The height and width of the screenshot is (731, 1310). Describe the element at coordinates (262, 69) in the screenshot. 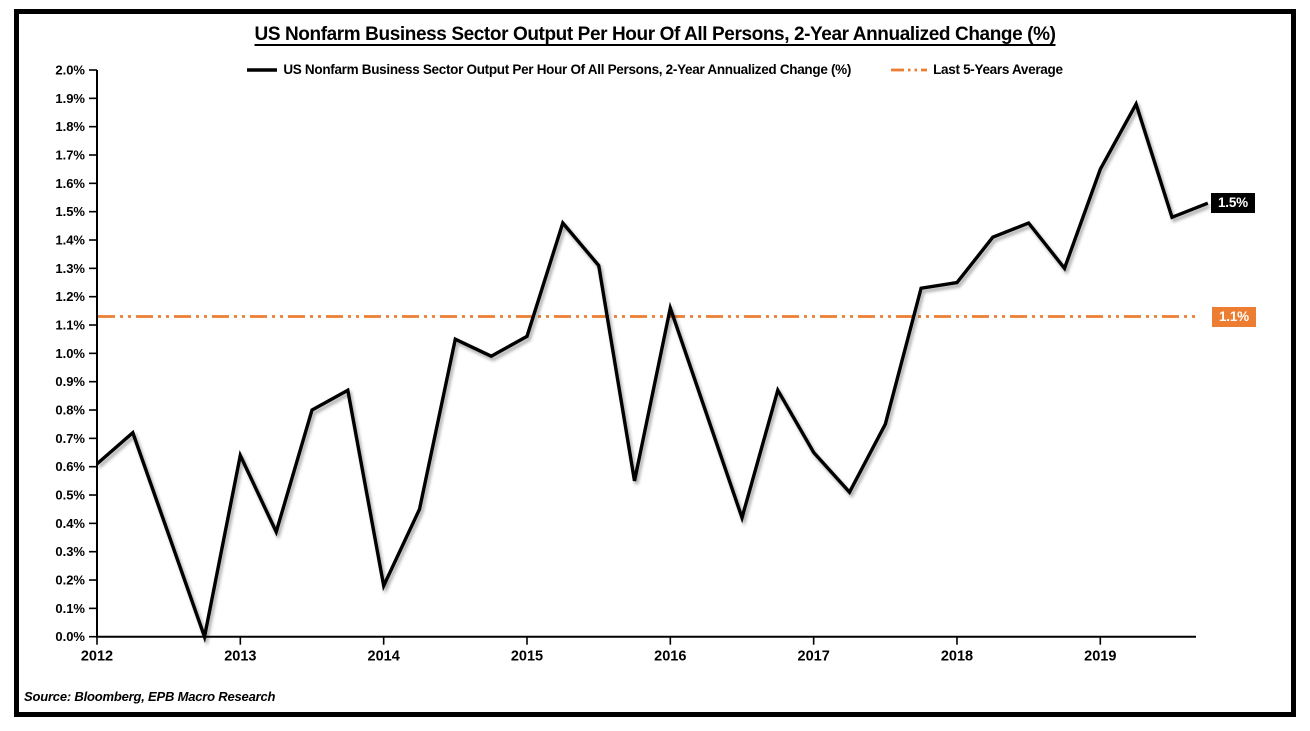

I see `series-line-swatch-icon` at that location.